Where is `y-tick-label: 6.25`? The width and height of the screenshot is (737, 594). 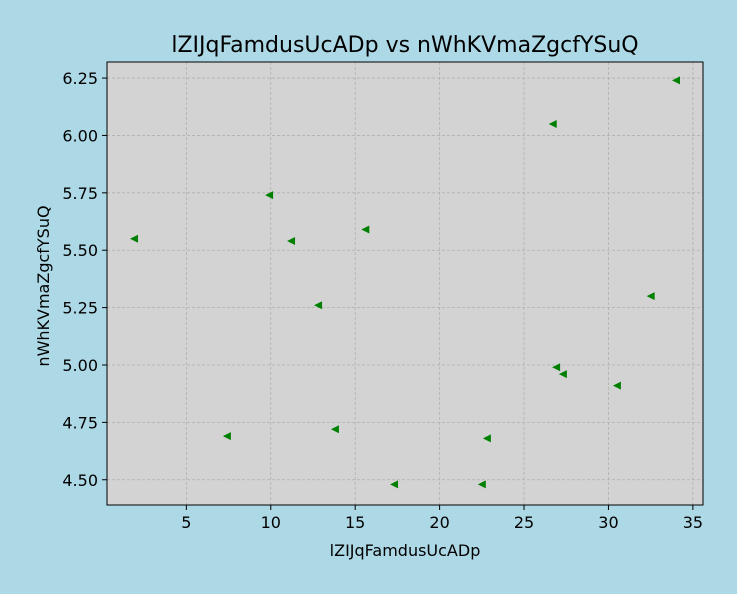 y-tick-label: 6.25 is located at coordinates (80, 78).